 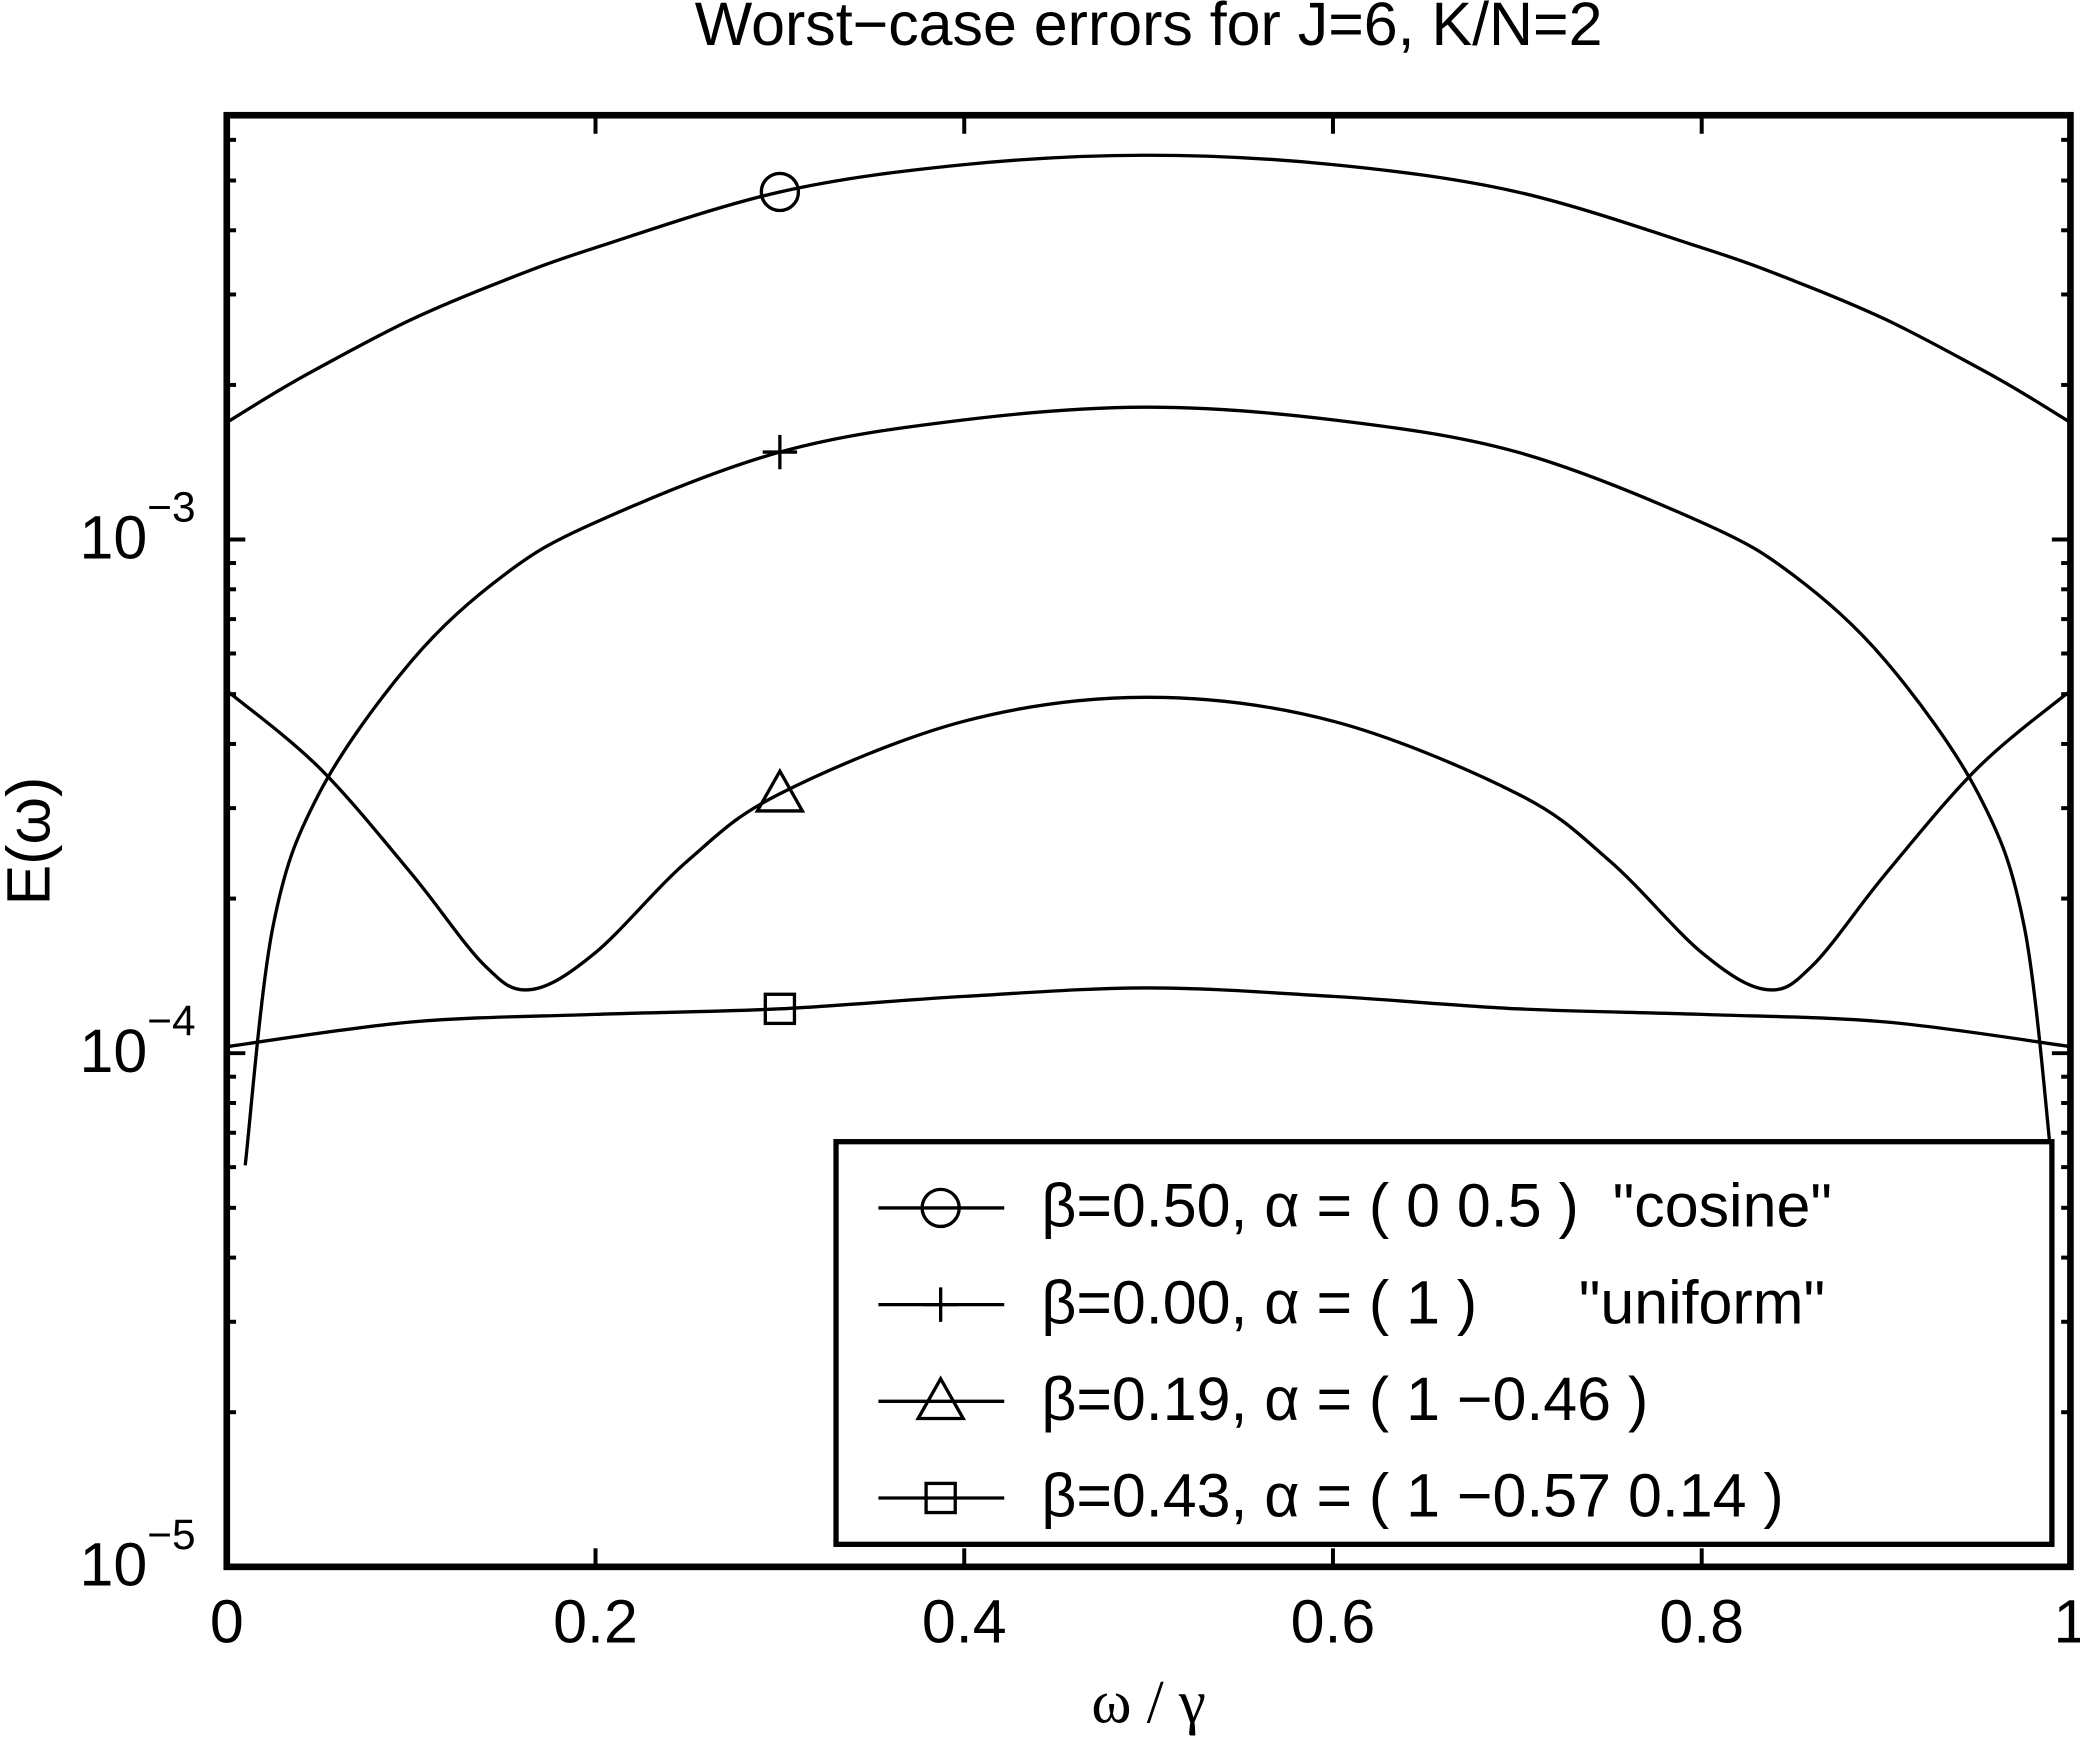 What do you see at coordinates (171, 1534) in the screenshot?
I see `y-tick-exponent: −5` at bounding box center [171, 1534].